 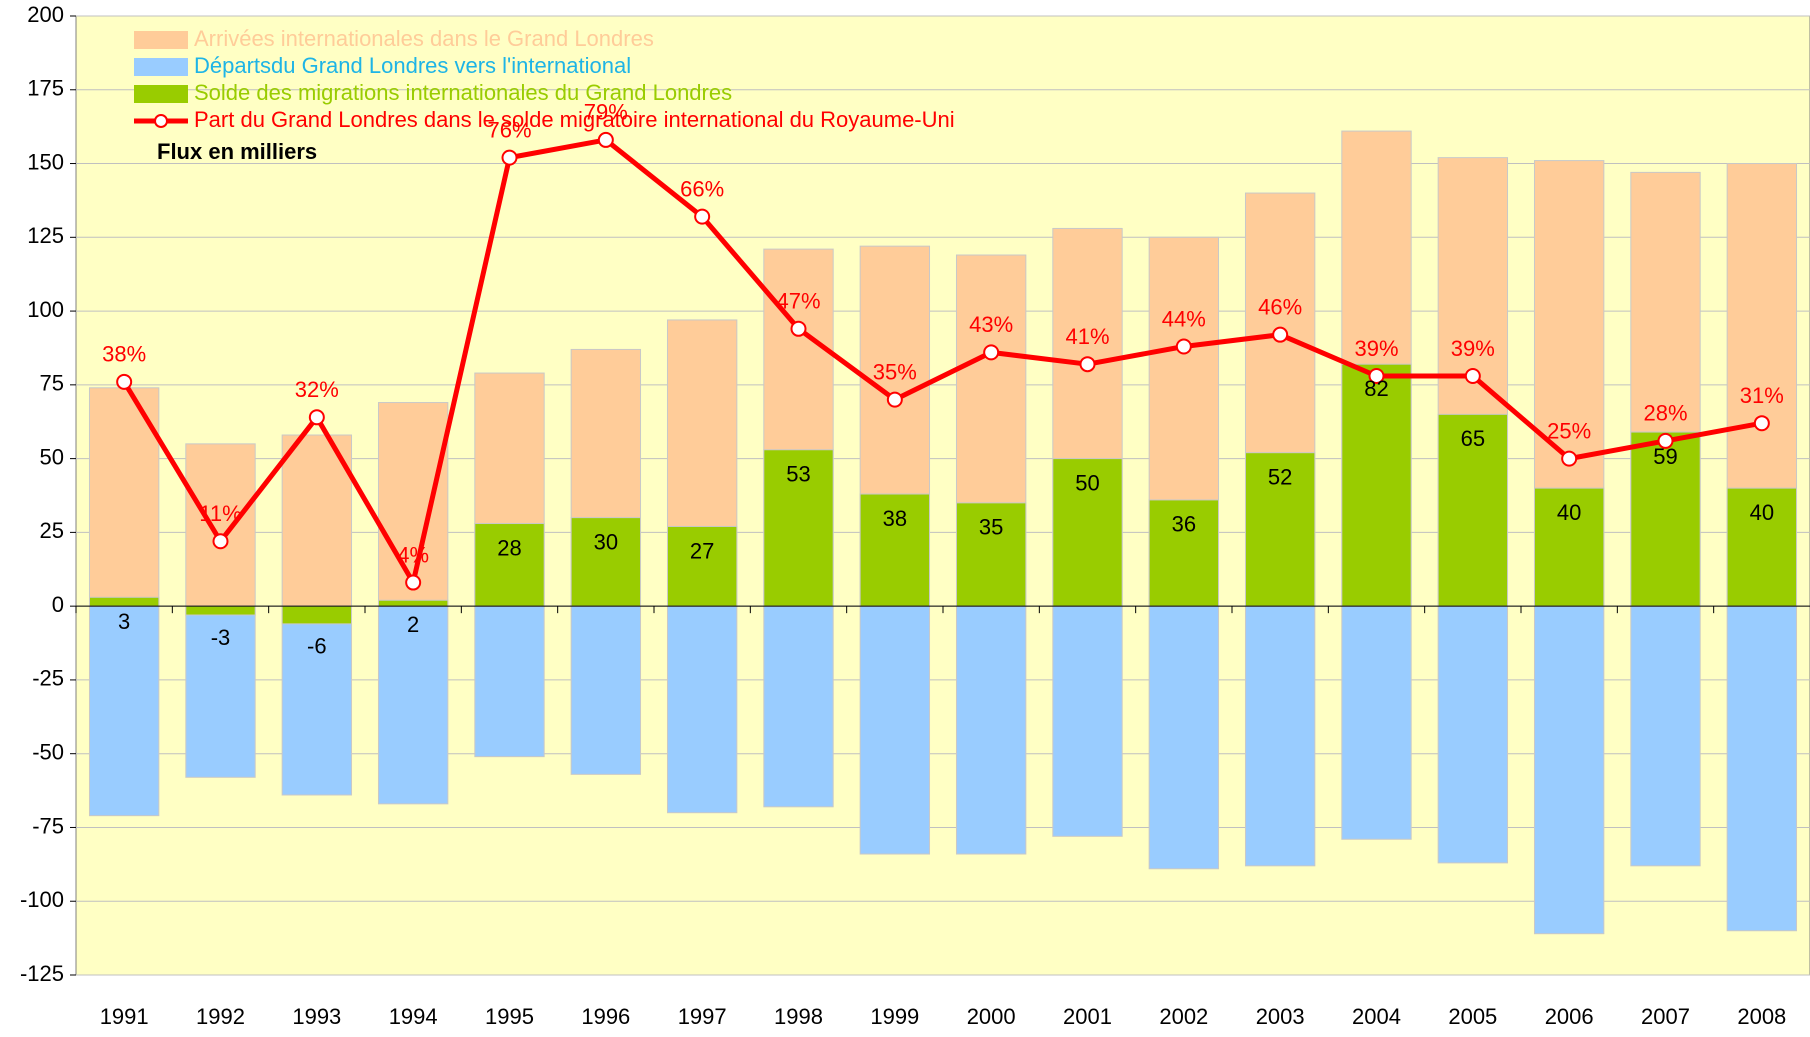 What do you see at coordinates (509, 1016) in the screenshot?
I see `x-tick-label: 1995` at bounding box center [509, 1016].